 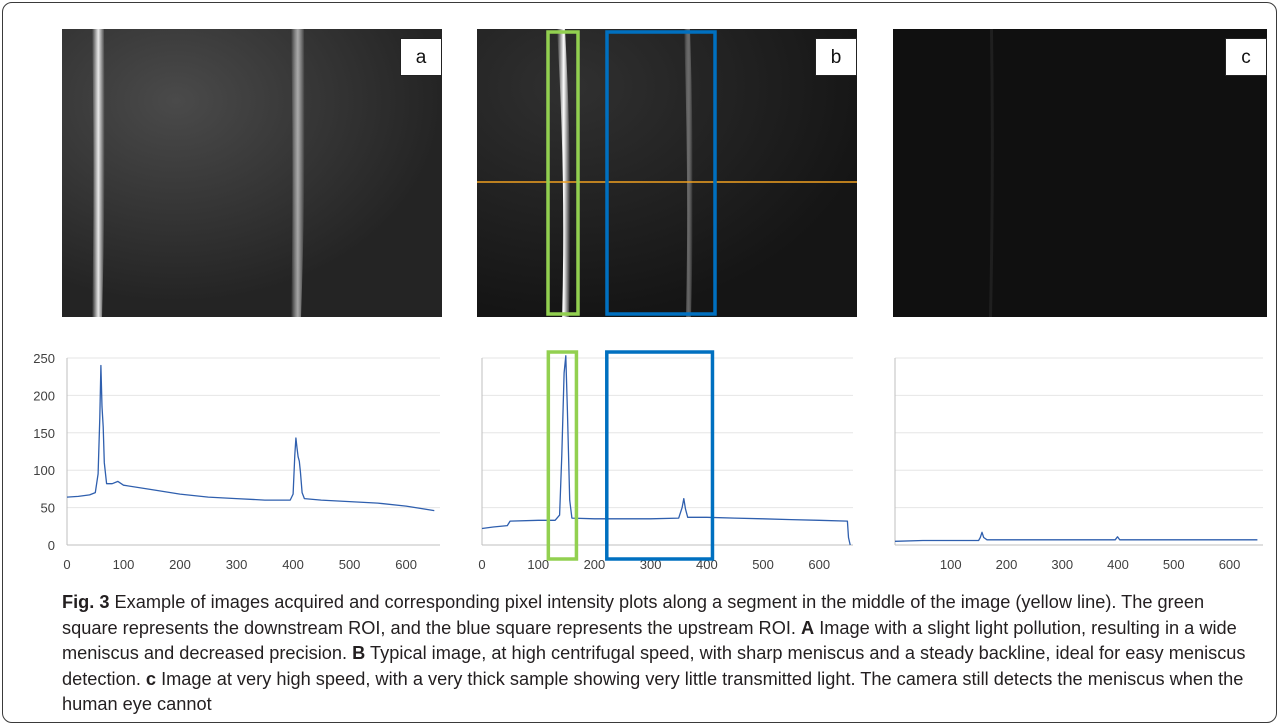 What do you see at coordinates (44, 470) in the screenshot?
I see `y-tick-label: 100` at bounding box center [44, 470].